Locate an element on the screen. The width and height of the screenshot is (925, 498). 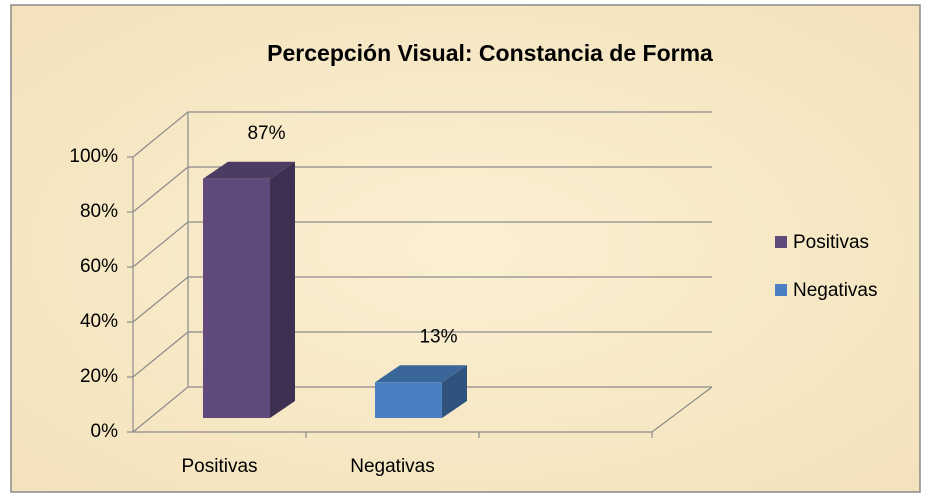
y-tick-label: 20% is located at coordinates (99, 376).